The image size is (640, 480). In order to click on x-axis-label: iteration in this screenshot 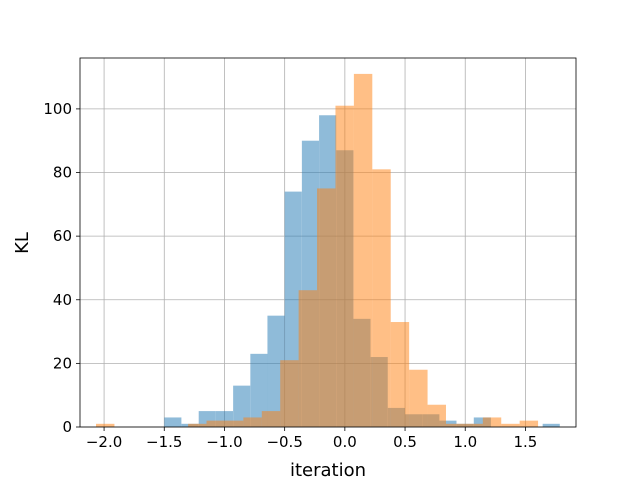, I will do `click(328, 470)`.